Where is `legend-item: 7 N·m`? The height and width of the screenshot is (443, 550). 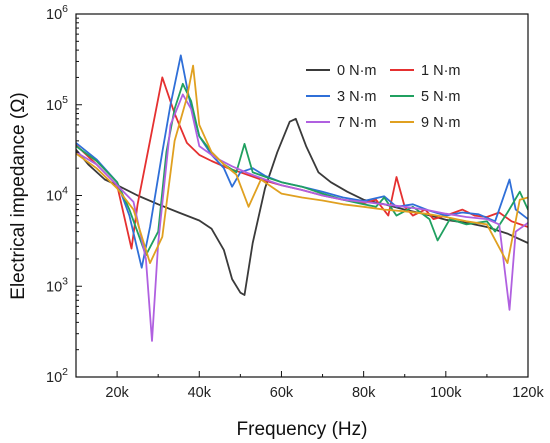 legend-item: 7 N·m is located at coordinates (341, 123).